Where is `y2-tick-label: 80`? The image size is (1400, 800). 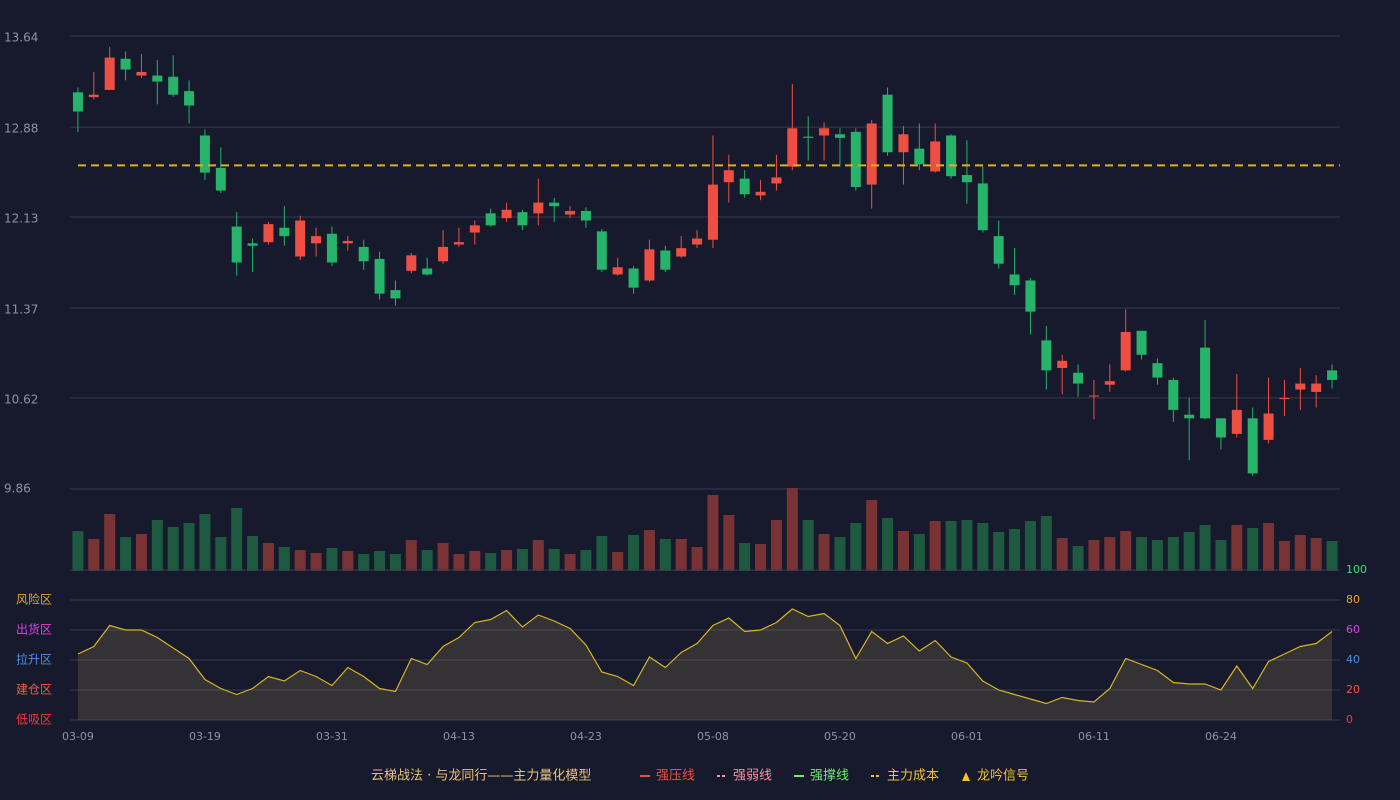
y2-tick-label: 80 is located at coordinates (1353, 599).